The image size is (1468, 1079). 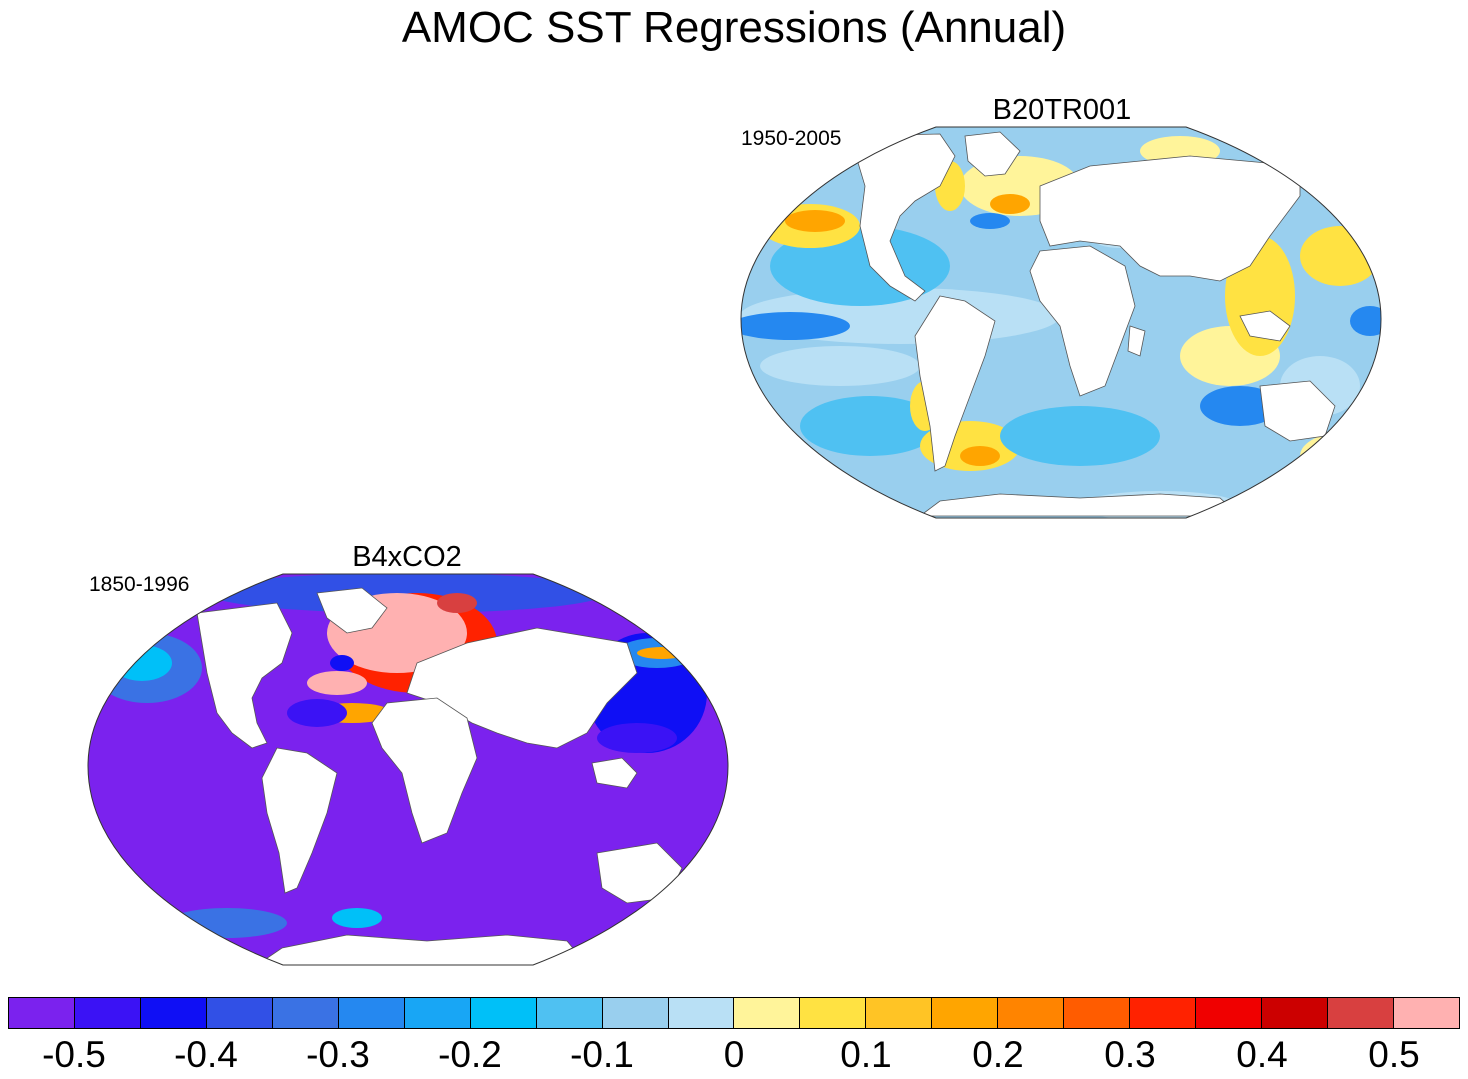 What do you see at coordinates (998, 1054) in the screenshot?
I see `colorbar-tick-label: 0.2` at bounding box center [998, 1054].